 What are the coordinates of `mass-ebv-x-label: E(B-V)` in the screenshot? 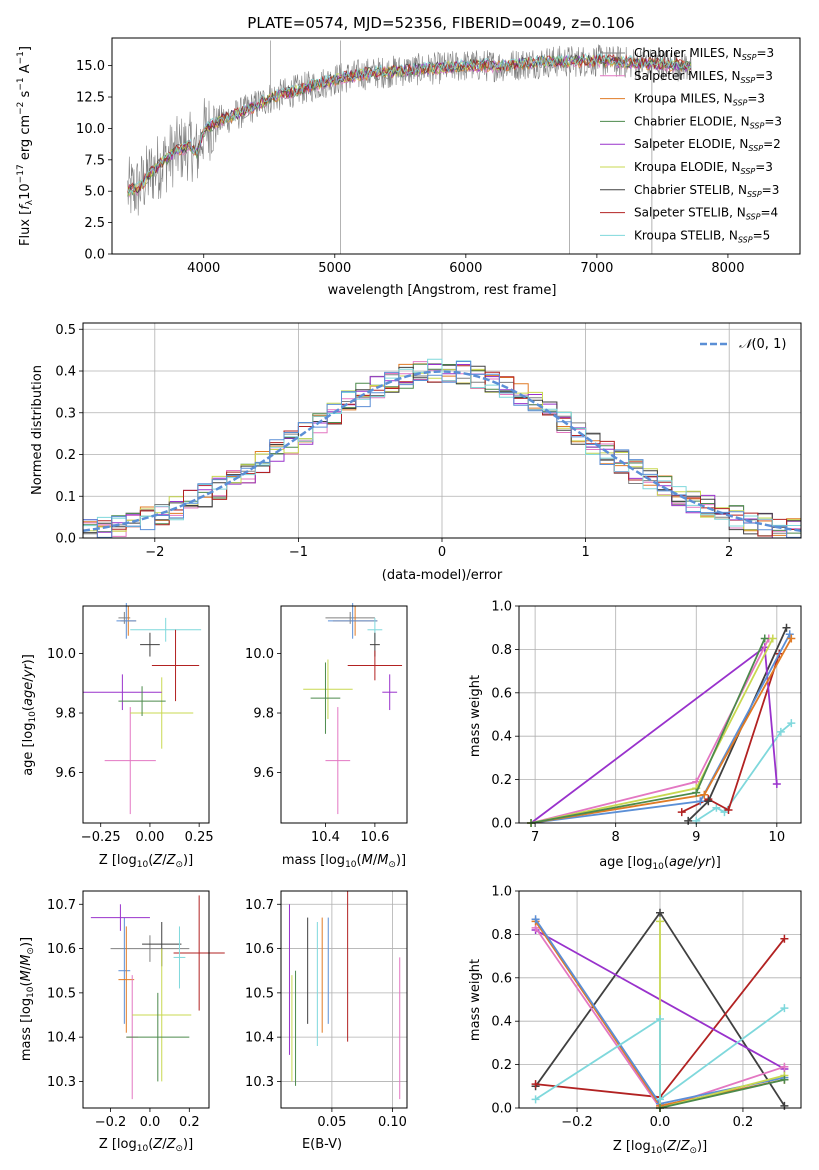 It's located at (322, 1144).